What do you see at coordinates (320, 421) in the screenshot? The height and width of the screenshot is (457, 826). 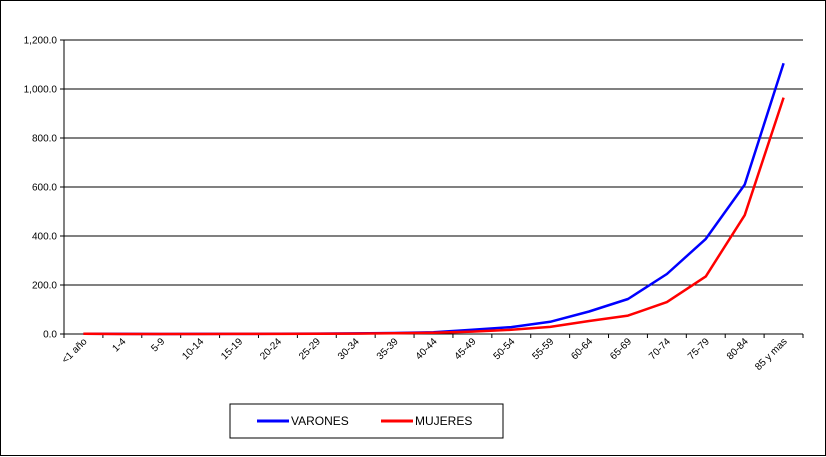 I see `legend-label-varones: VARONES` at bounding box center [320, 421].